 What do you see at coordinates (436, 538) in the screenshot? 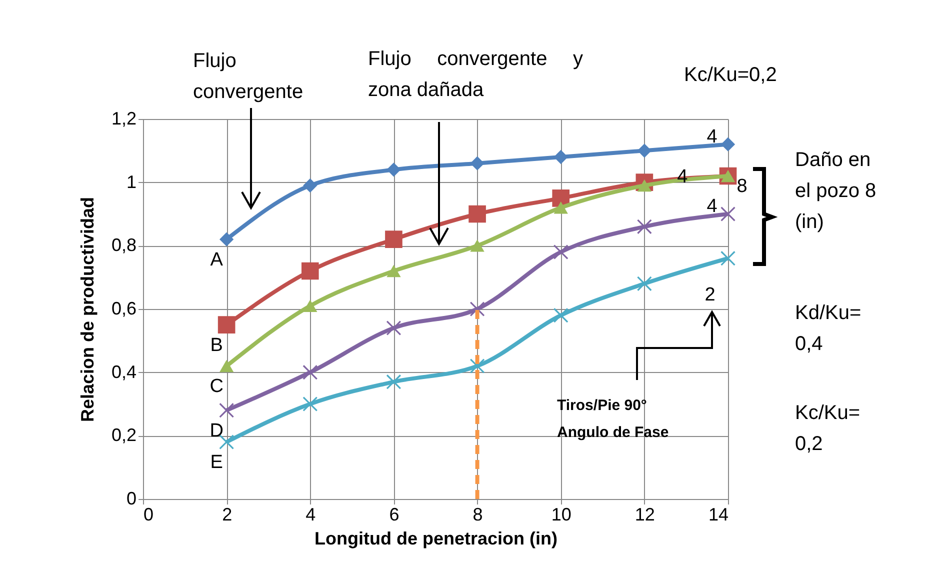
I see `x-axis-title: Longitud de penetracion (in)` at bounding box center [436, 538].